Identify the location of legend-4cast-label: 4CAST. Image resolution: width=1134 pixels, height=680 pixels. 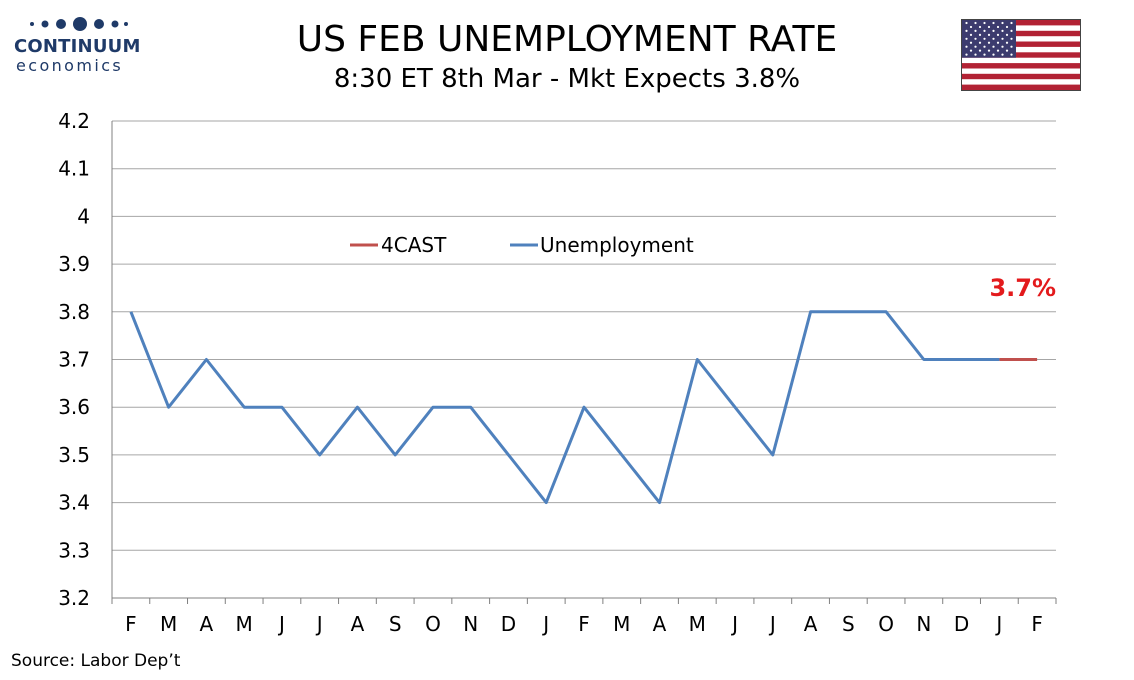
(414, 245).